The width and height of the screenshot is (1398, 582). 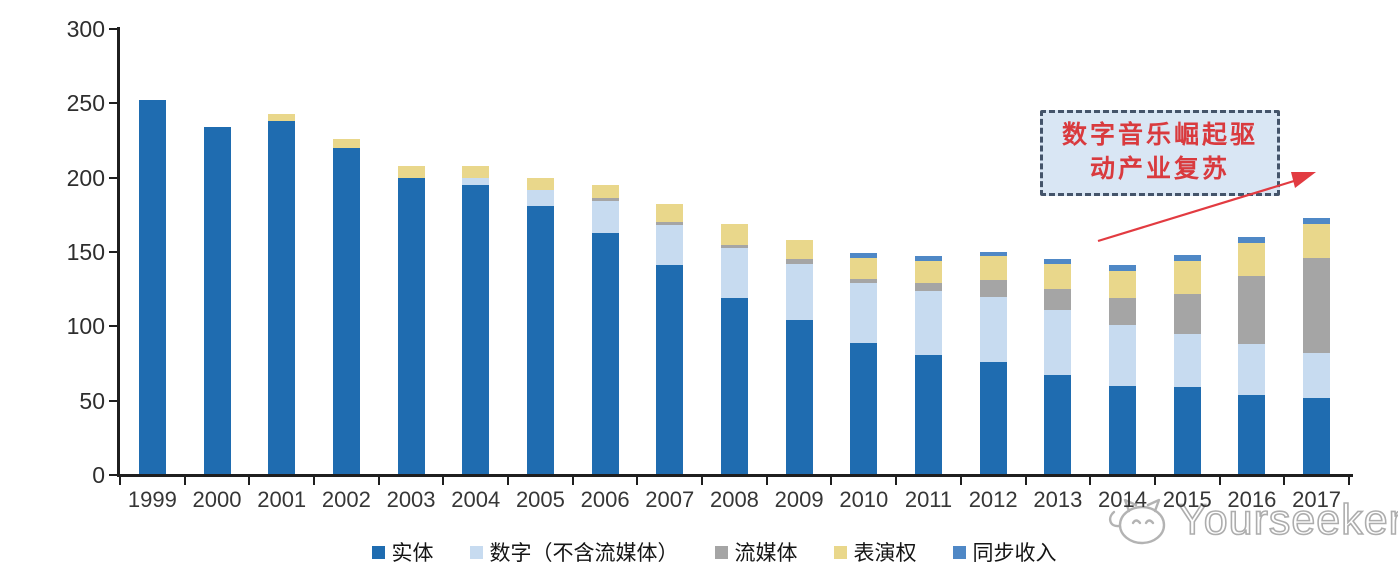 I want to click on x-category-label: 1999, so click(x=152, y=499).